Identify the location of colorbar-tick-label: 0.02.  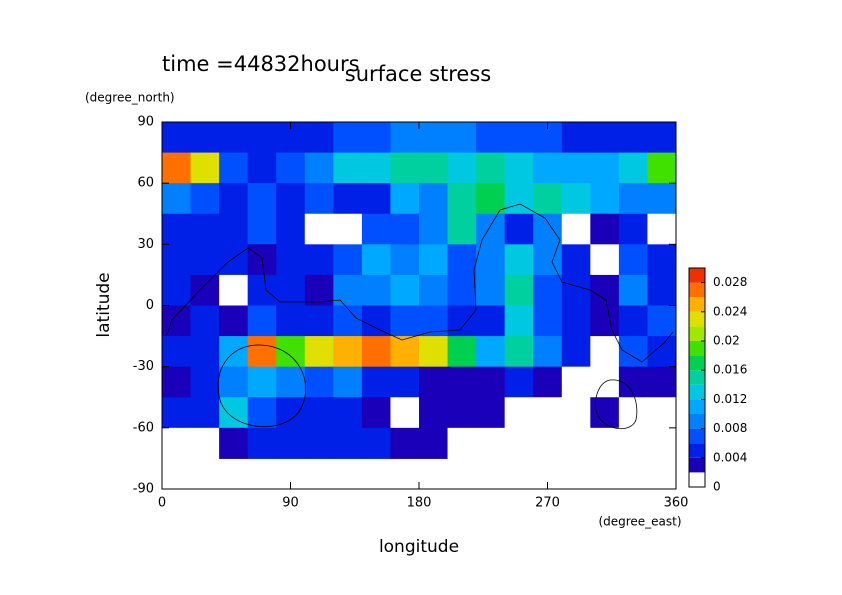
(726, 341).